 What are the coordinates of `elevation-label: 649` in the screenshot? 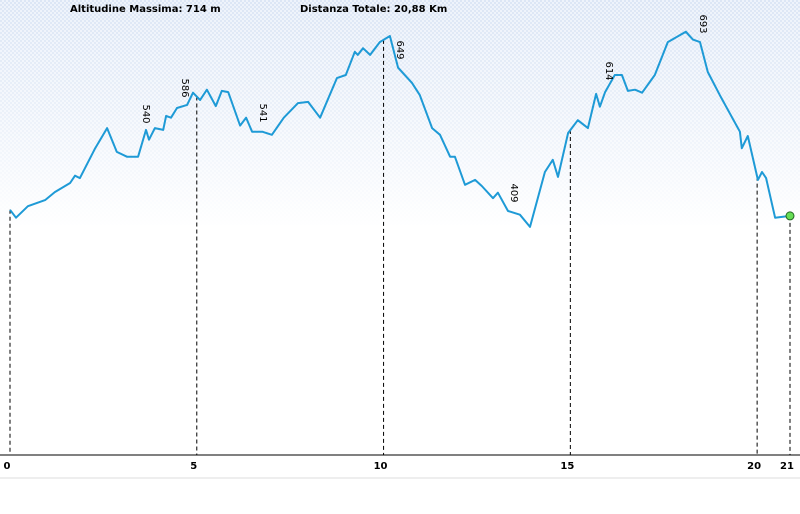 It's located at (399, 49).